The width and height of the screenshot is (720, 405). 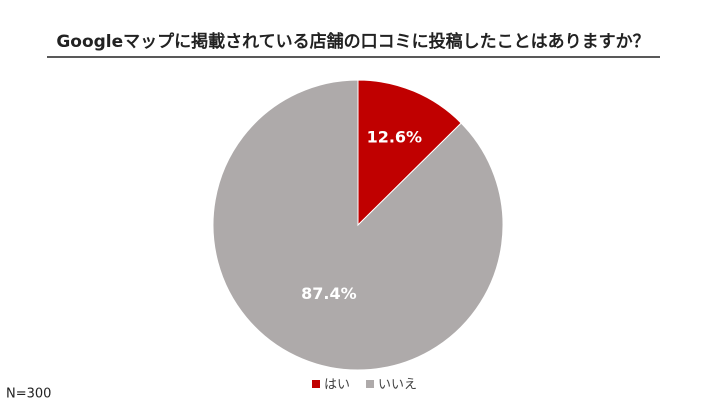 I want to click on chart-title: Googleマップに掲載されている店舗の口コミに投稿したことはありますか？, so click(x=352, y=41).